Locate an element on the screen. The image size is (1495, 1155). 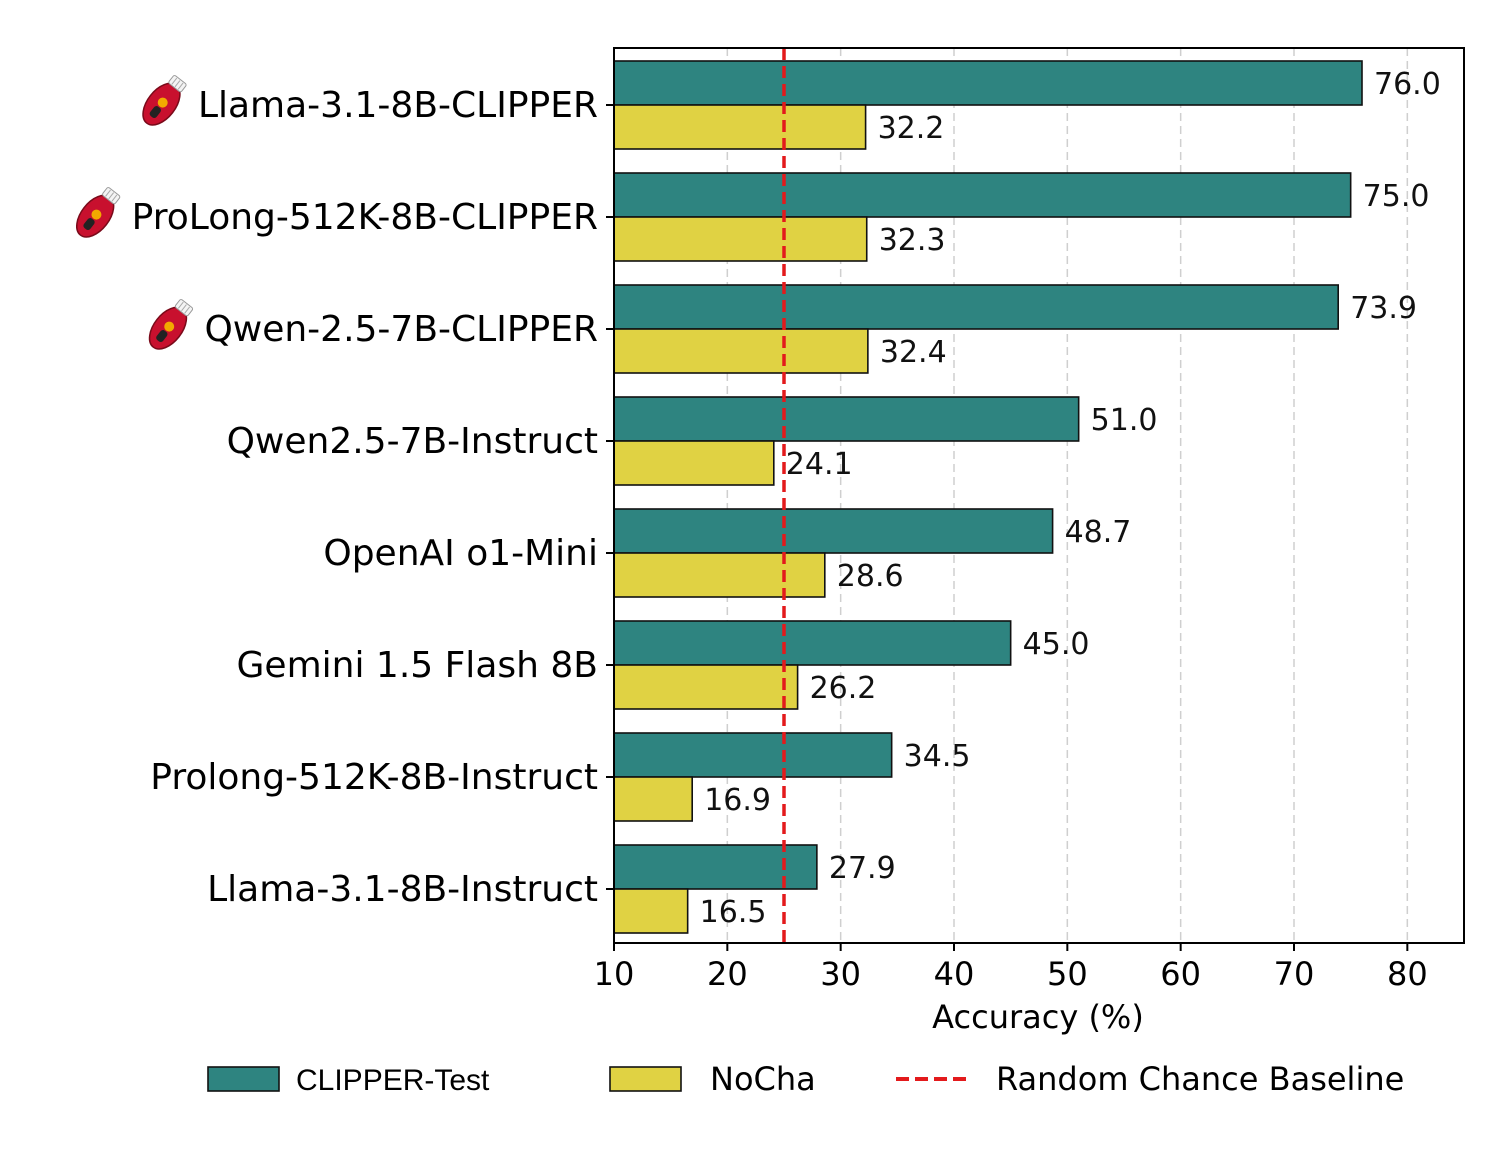
value-label: 32.3 is located at coordinates (912, 240).